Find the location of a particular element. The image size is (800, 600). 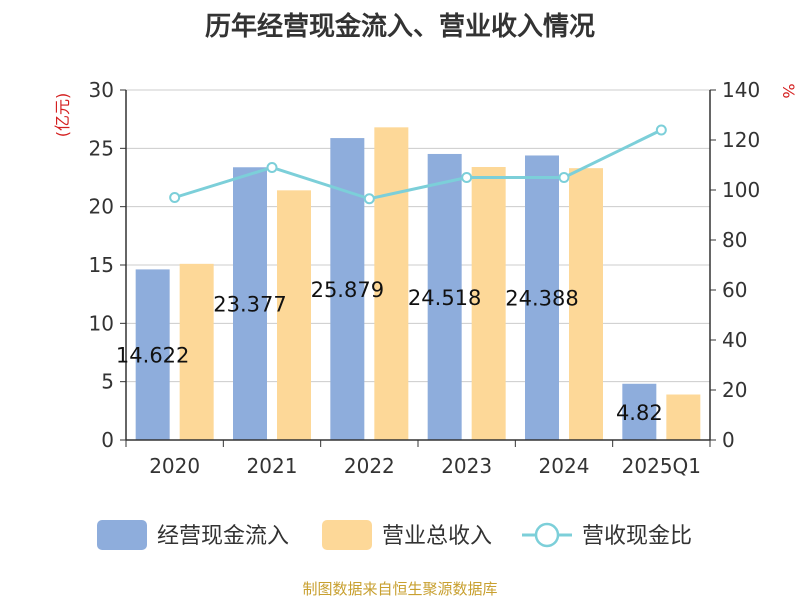

data-label: 25.879 is located at coordinates (347, 290).